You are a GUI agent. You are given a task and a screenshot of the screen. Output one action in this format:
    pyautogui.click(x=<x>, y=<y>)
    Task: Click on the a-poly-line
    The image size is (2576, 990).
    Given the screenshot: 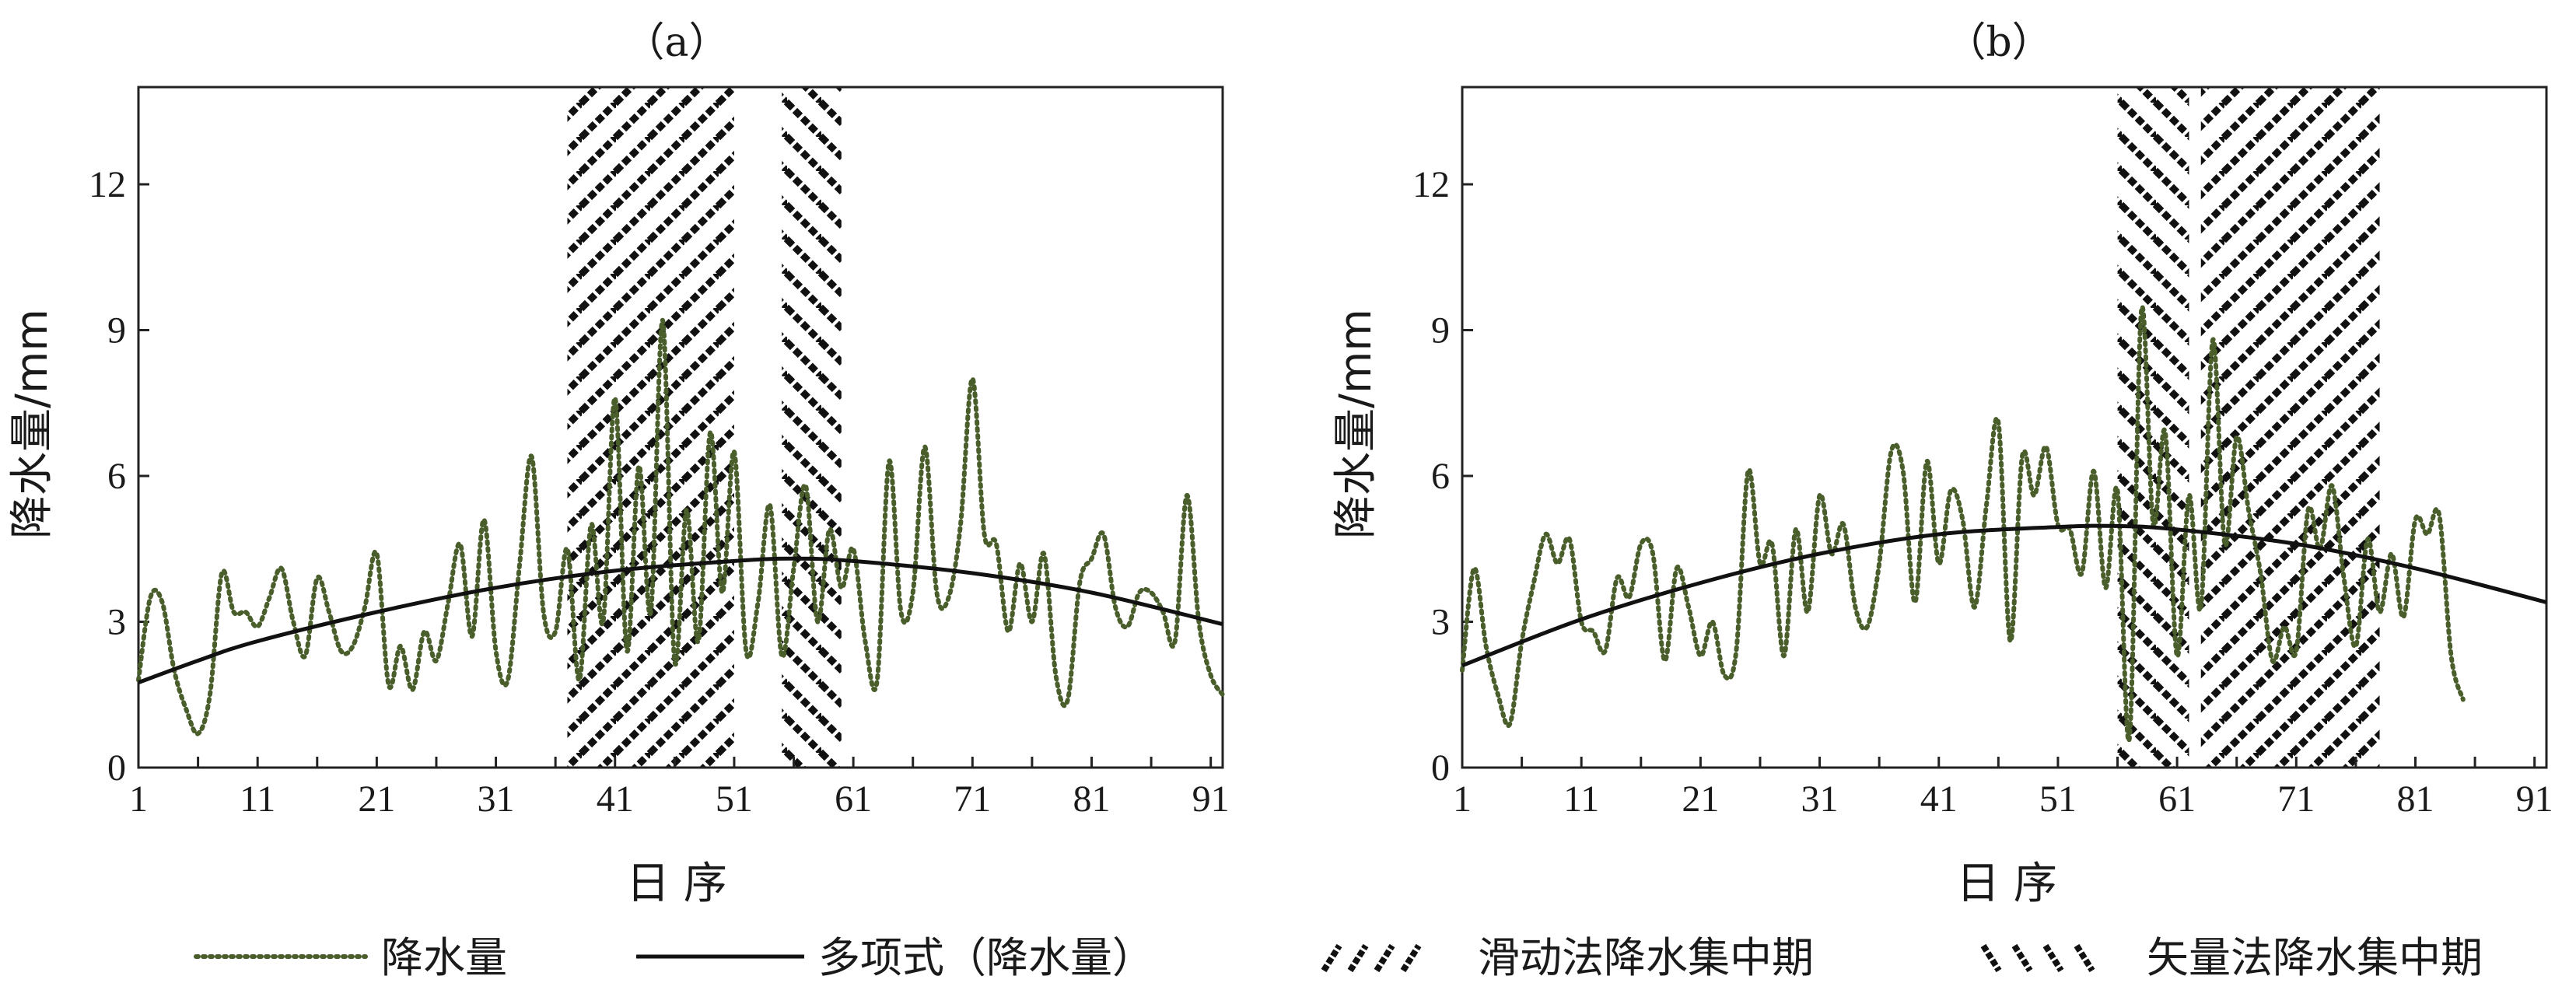 What is the action you would take?
    pyautogui.click(x=680, y=620)
    